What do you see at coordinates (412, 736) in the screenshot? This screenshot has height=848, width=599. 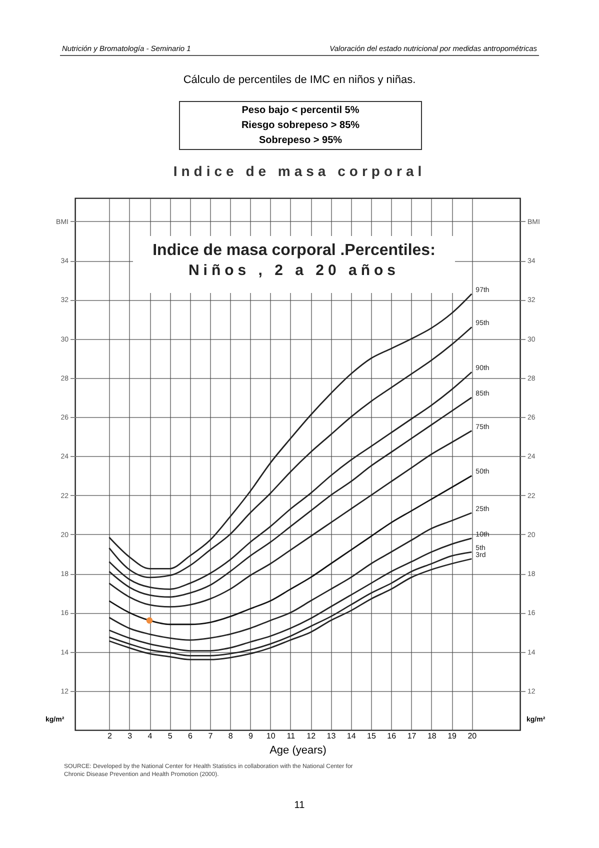 I see `x-tick-label: 17` at bounding box center [412, 736].